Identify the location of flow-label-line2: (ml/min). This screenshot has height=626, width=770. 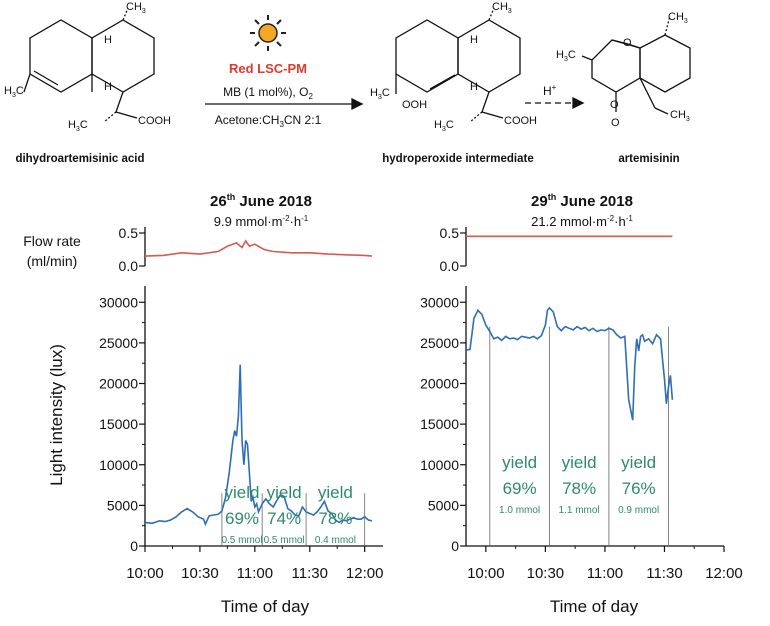
(52, 261).